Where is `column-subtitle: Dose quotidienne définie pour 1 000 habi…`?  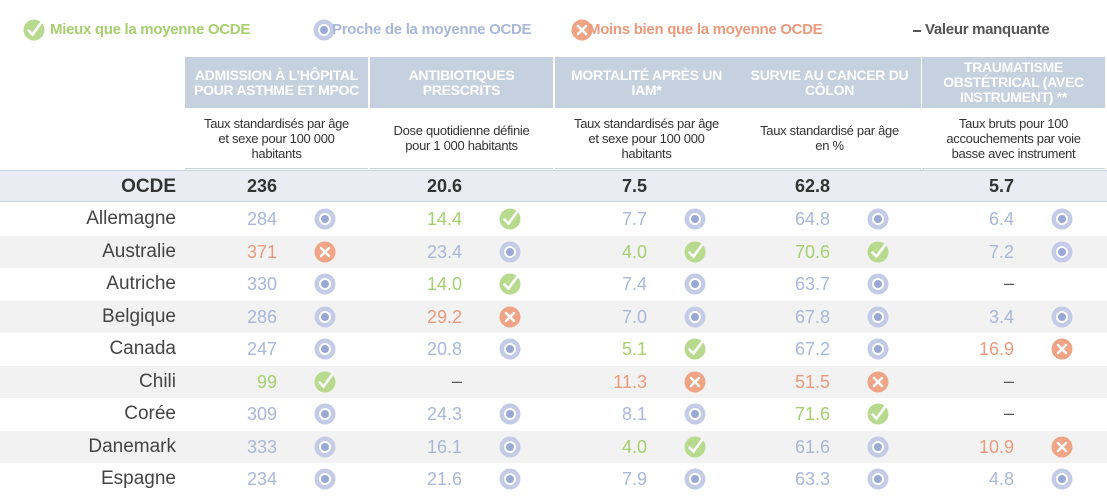
column-subtitle: Dose quotidienne définie pour 1 000 habi… is located at coordinates (461, 138).